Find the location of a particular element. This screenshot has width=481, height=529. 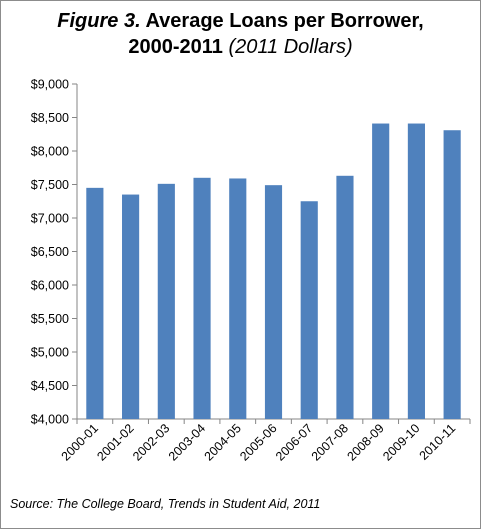

title-line-2: 2000-2011 (2011 Dollars) is located at coordinates (240, 47).